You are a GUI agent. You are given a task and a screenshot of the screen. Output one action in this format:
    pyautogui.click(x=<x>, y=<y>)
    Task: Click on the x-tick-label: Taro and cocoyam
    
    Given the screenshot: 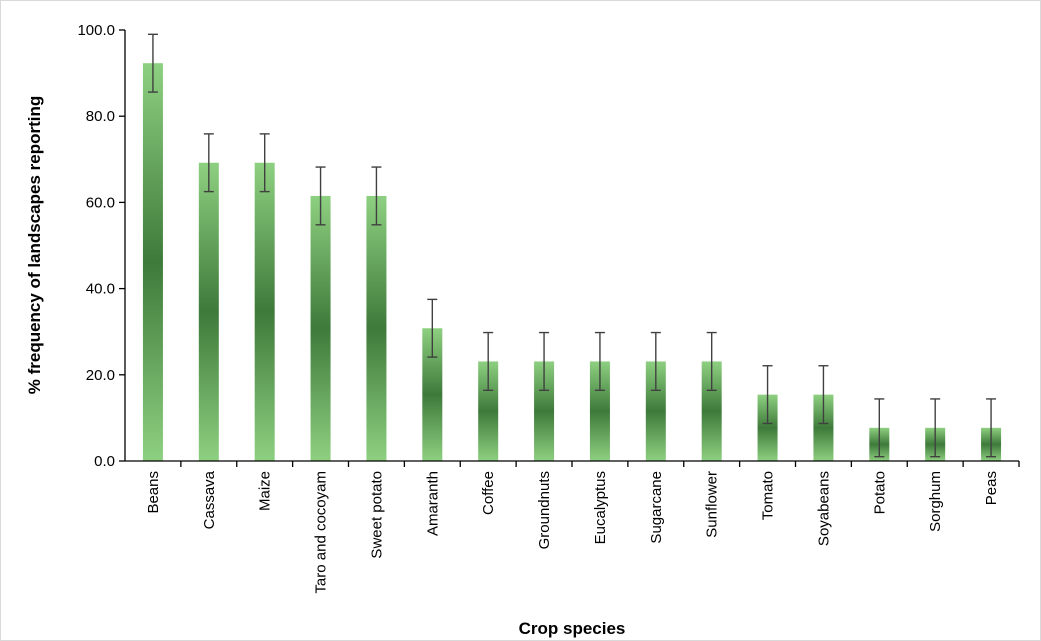 What is the action you would take?
    pyautogui.click(x=321, y=532)
    